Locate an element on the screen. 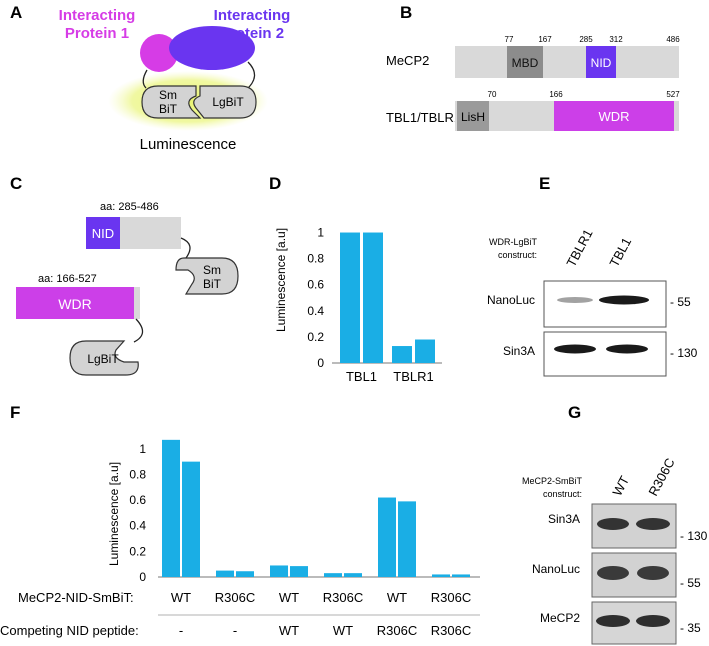 The height and width of the screenshot is (646, 709). wdr-construct-label: WDR is located at coordinates (74, 304).